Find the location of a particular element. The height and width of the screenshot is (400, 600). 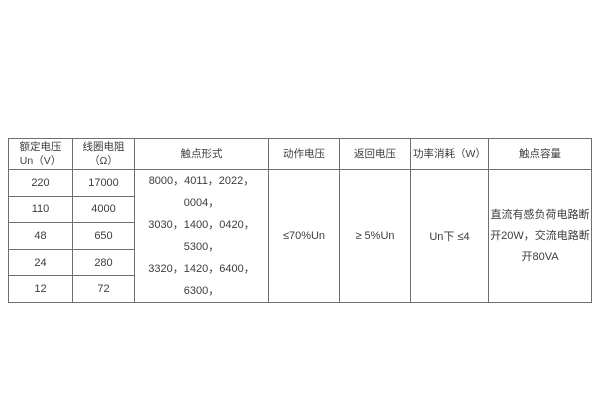

cell-coil-resistance: 72 is located at coordinates (103, 289).